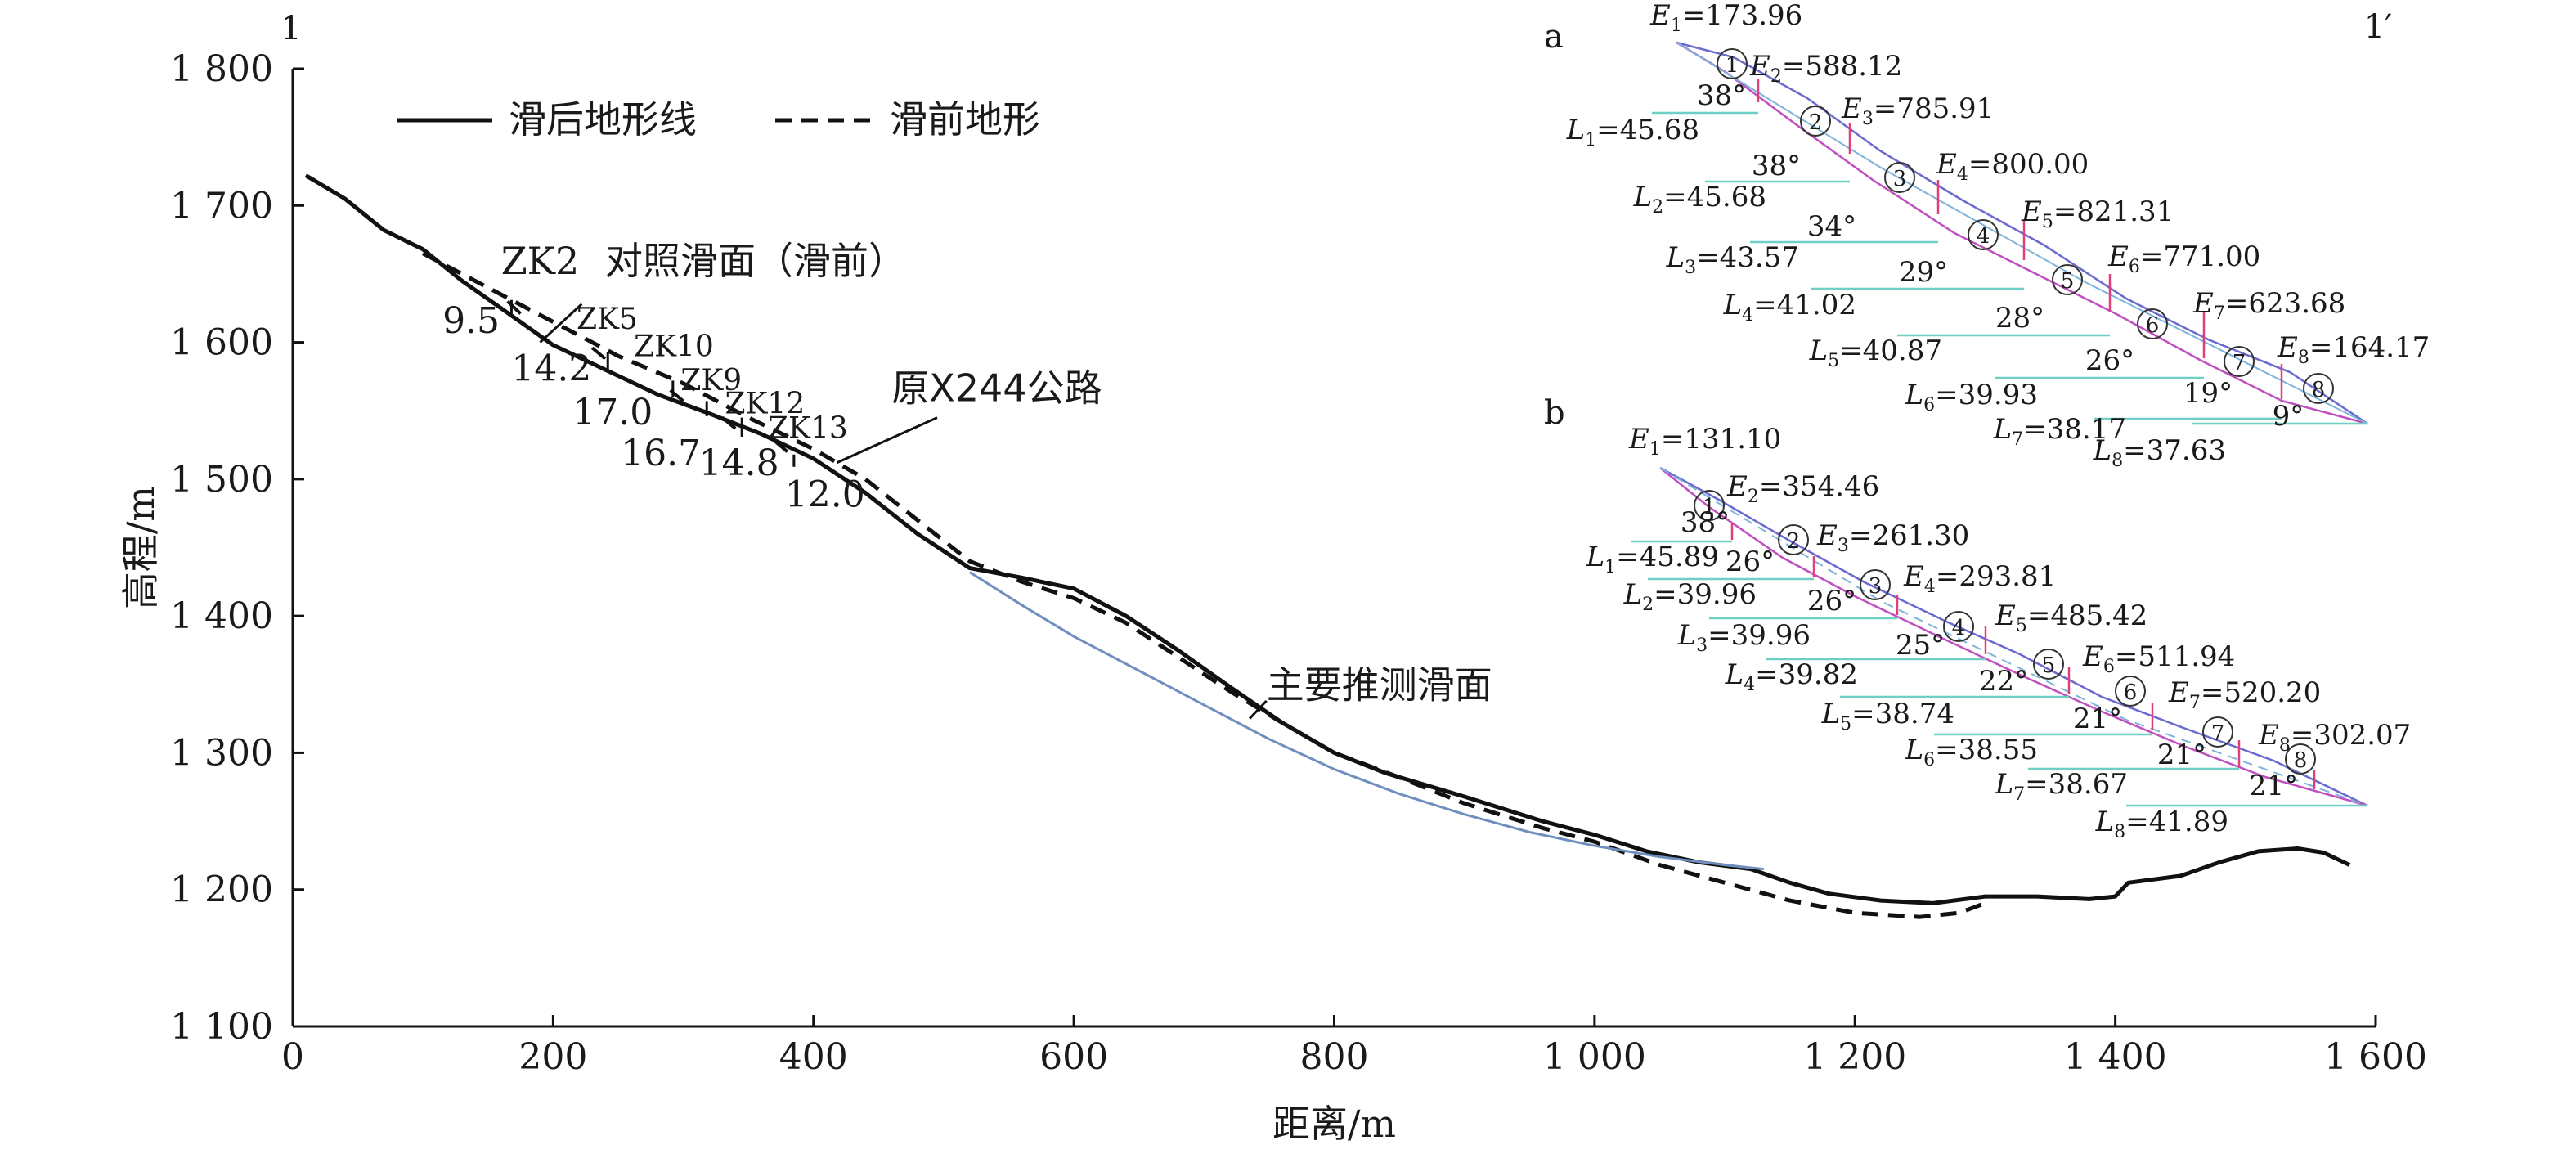  Describe the element at coordinates (1690, 596) in the screenshot. I see `inset-length-label: L2=39.96` at that location.